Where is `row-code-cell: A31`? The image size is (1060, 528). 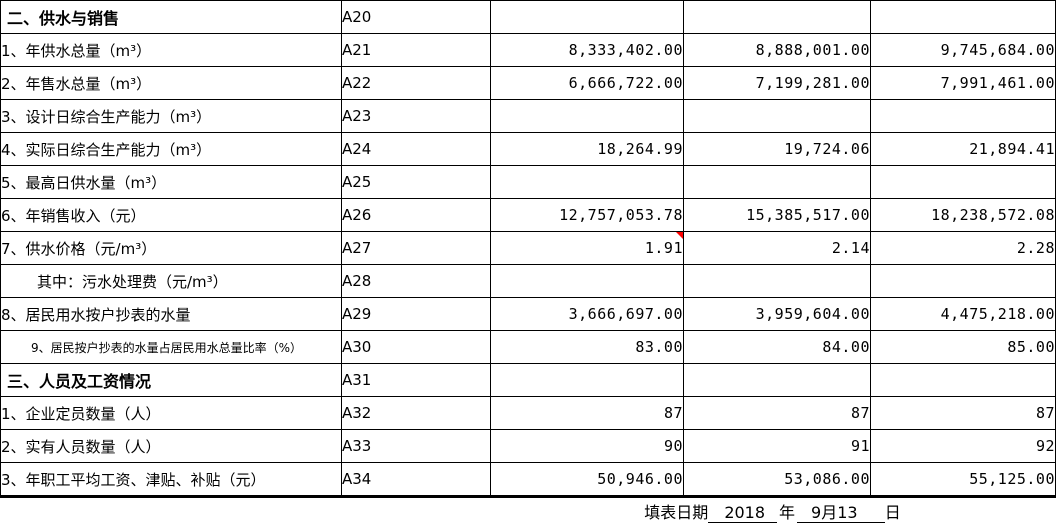 row-code-cell: A31 is located at coordinates (416, 380).